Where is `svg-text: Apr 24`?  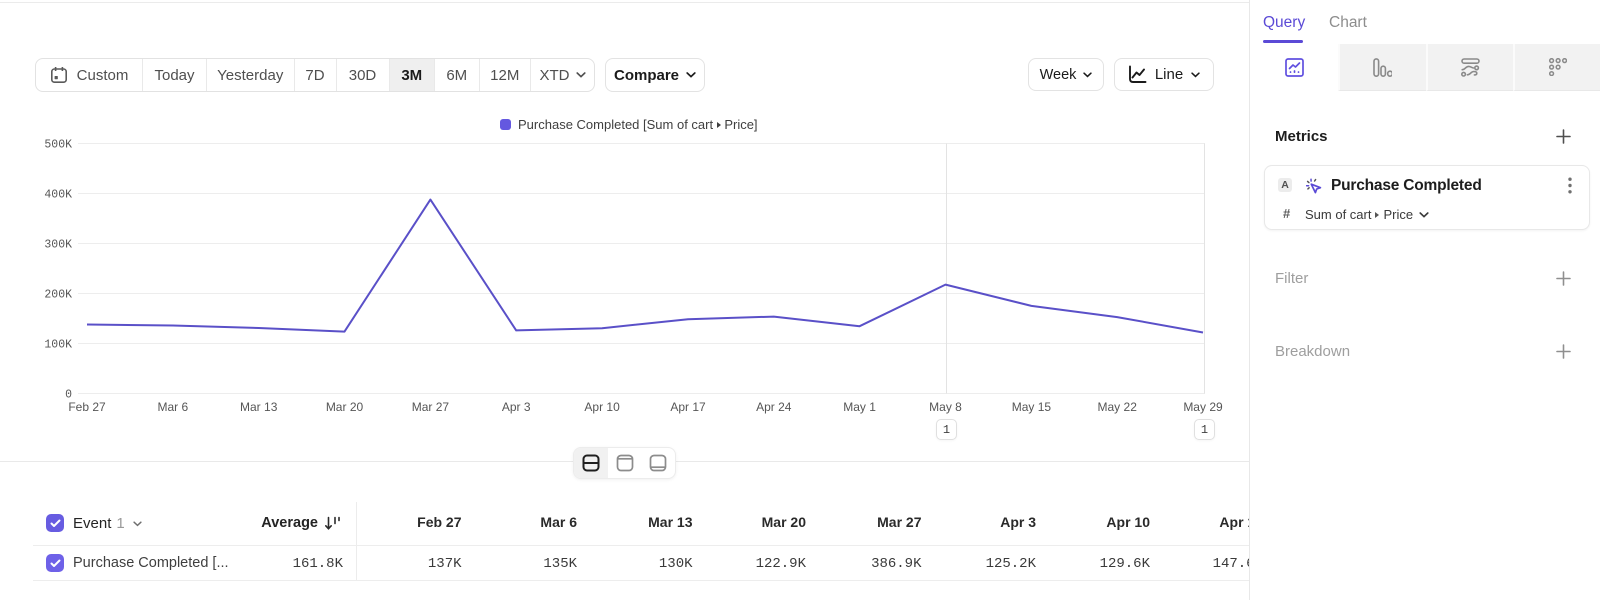 svg-text: Apr 24 is located at coordinates (774, 407).